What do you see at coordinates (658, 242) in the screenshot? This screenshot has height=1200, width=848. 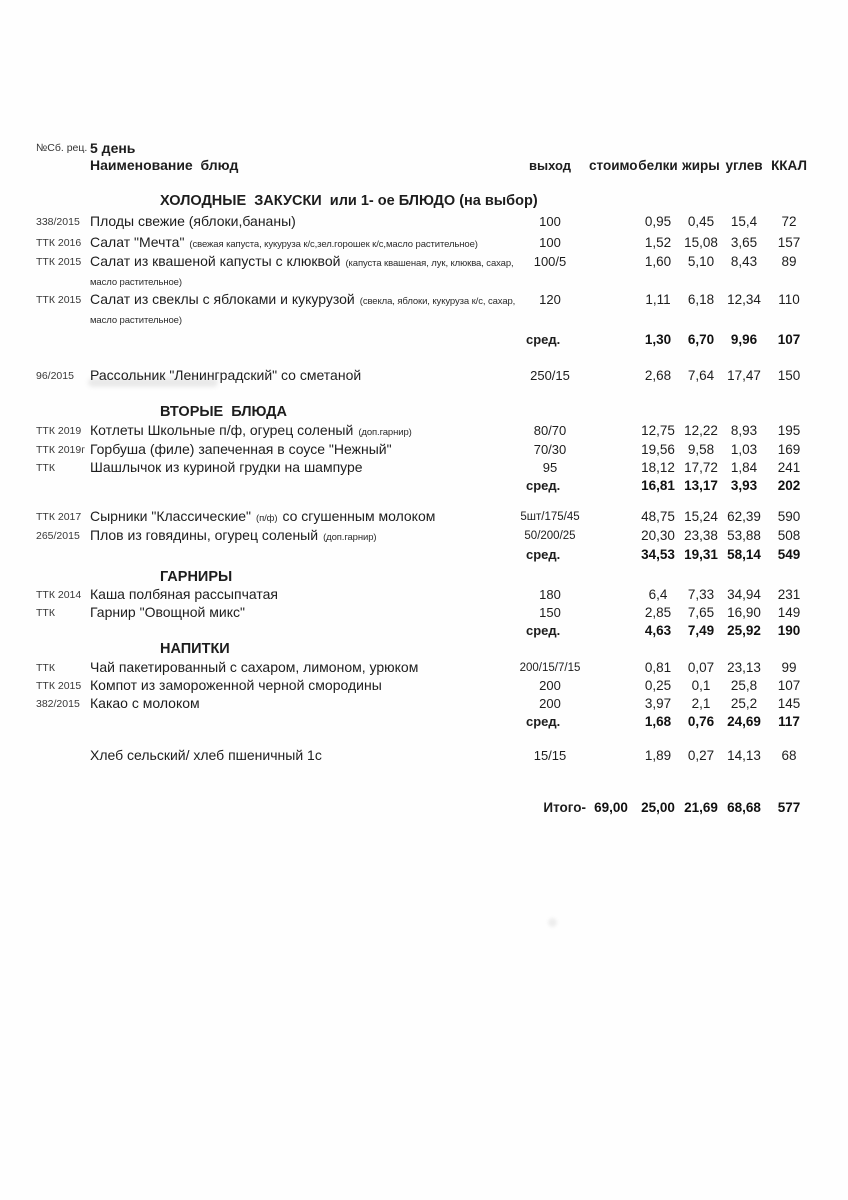 I see `protein-value: 1,52` at bounding box center [658, 242].